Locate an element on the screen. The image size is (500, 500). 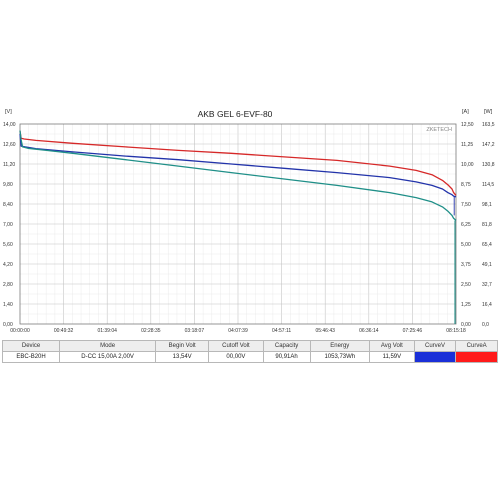
x-tick-label: 04:07:39 is located at coordinates (238, 331).